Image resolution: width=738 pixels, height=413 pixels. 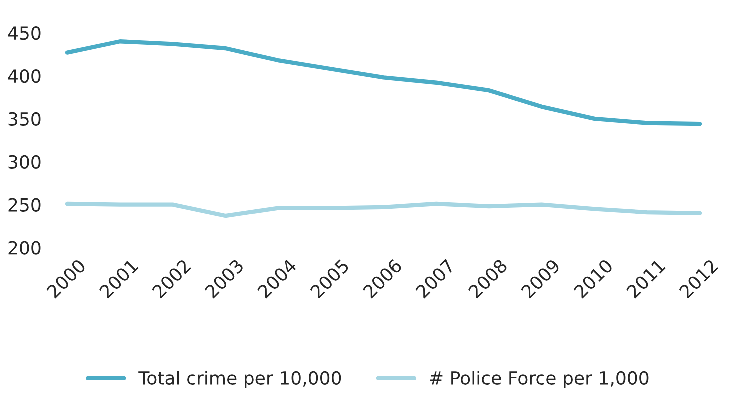 I want to click on y-tick-label: 400, so click(x=24, y=76).